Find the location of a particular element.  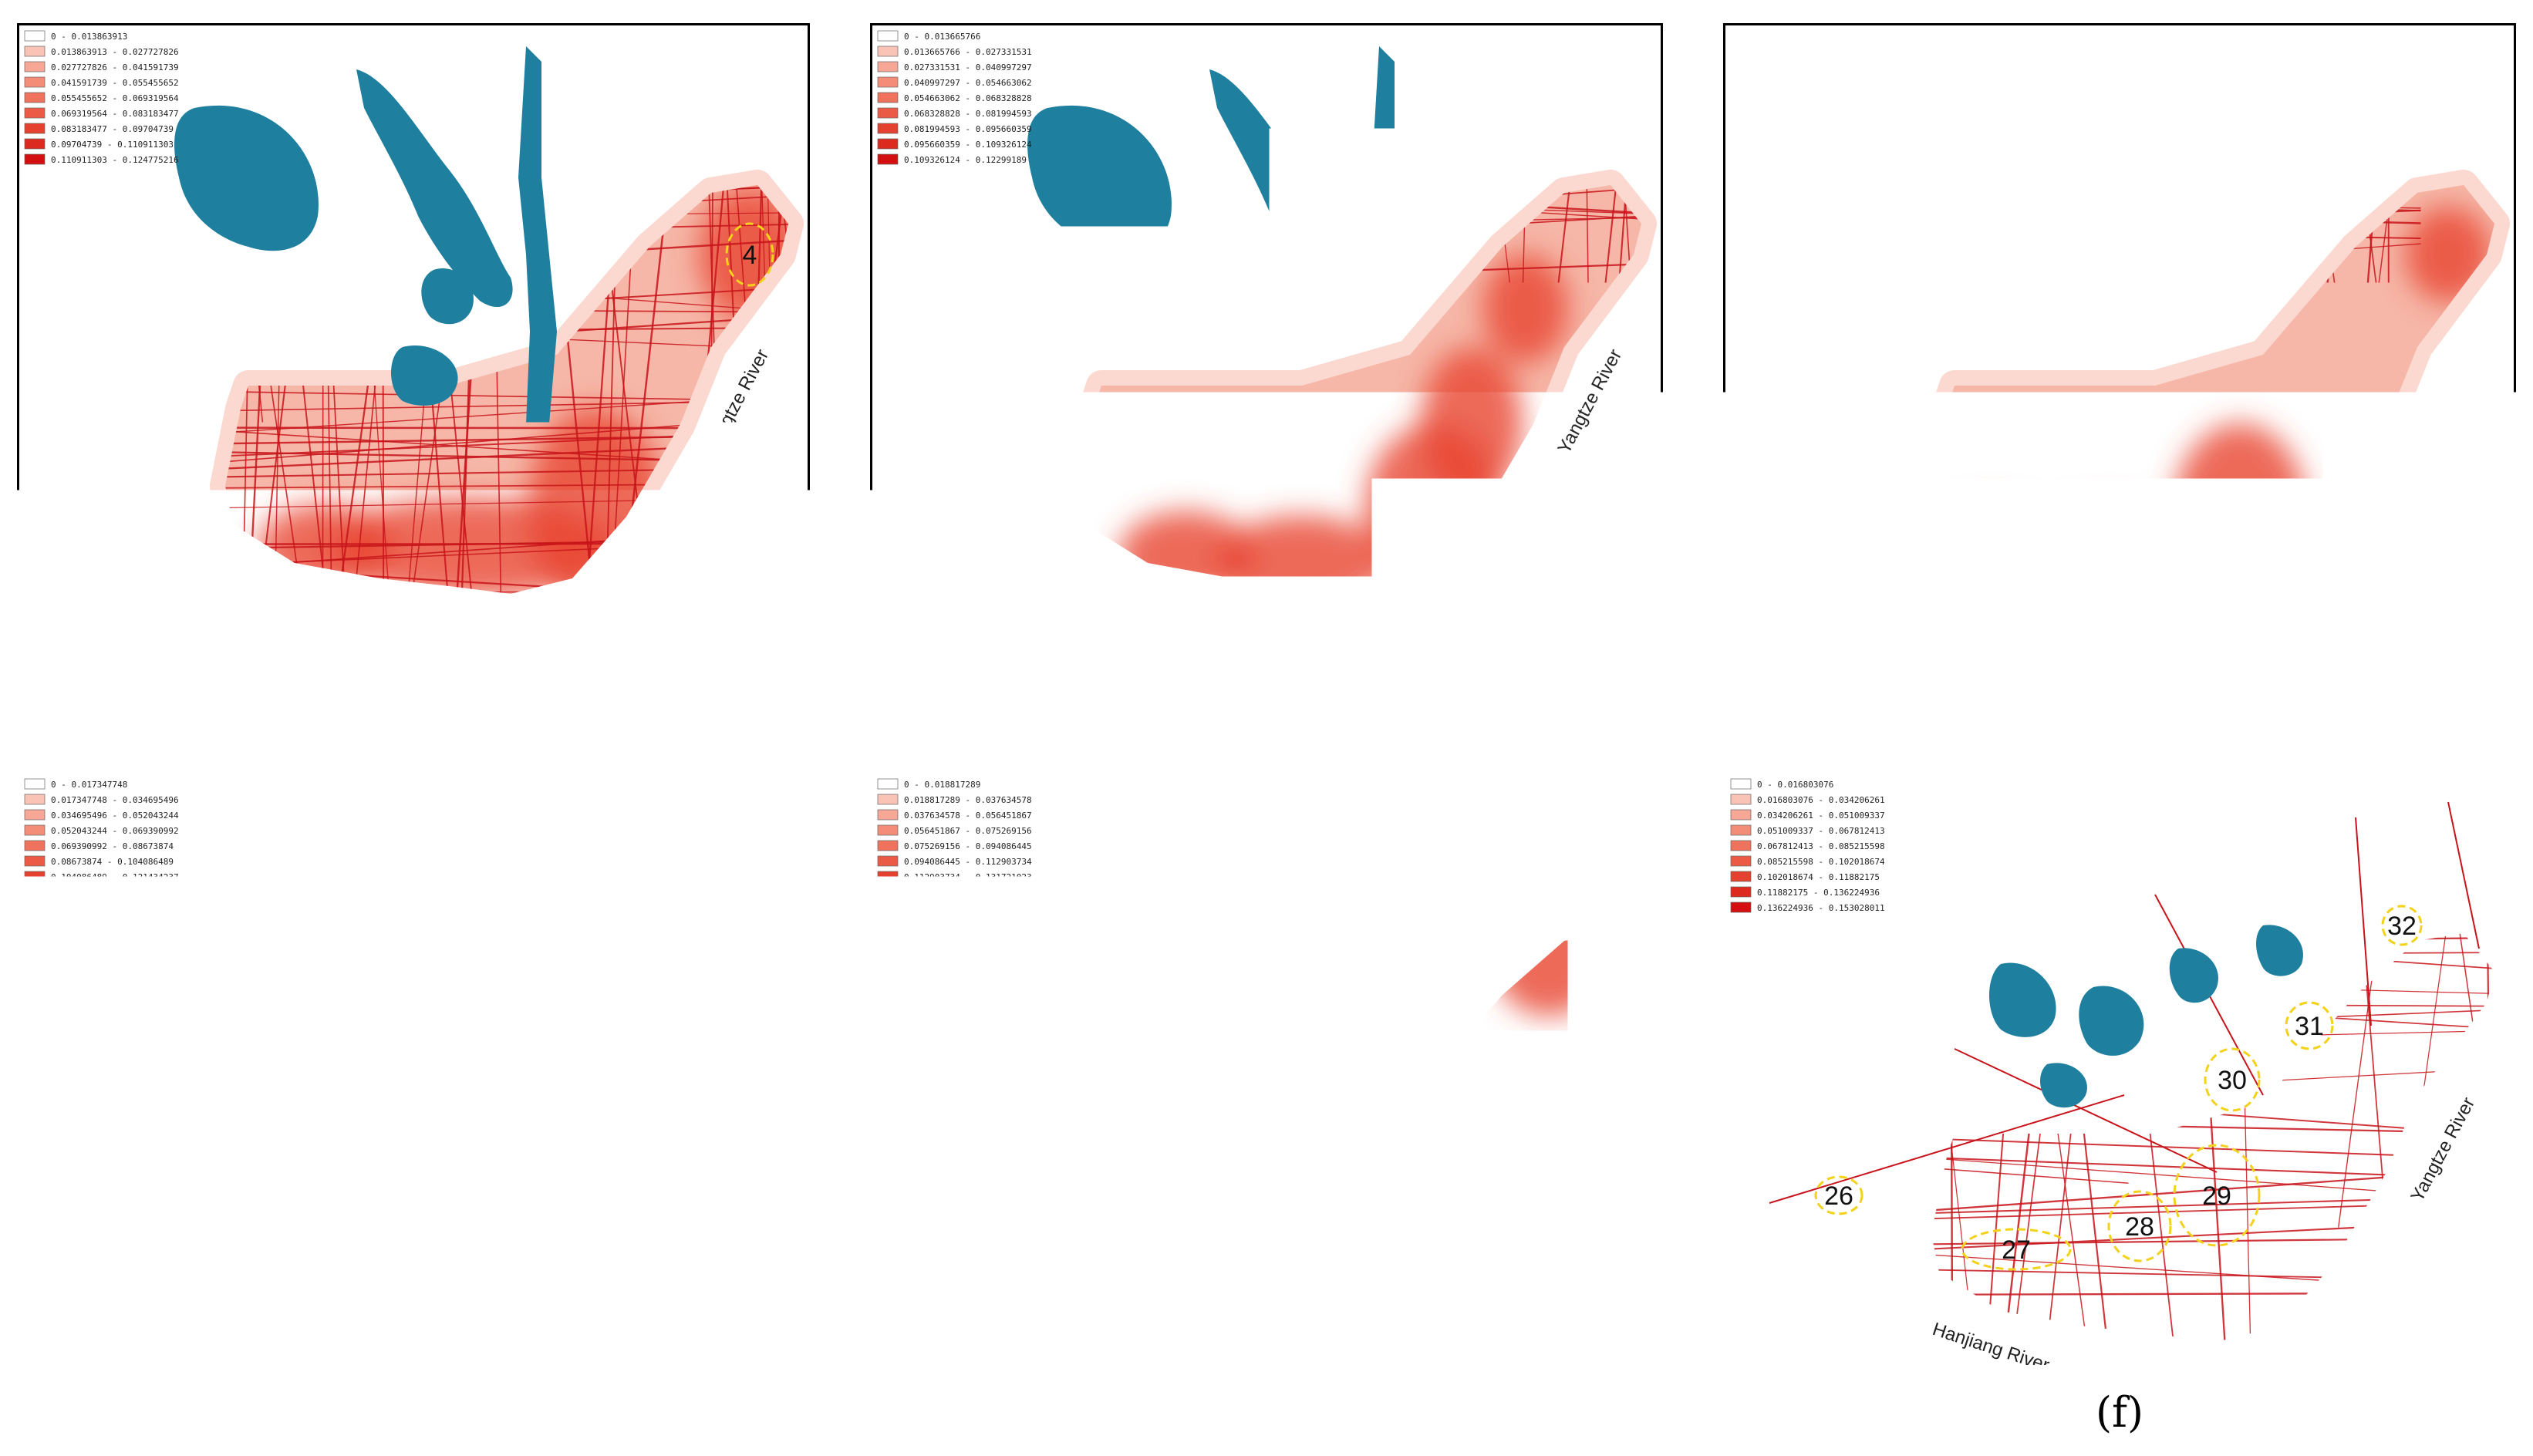

hotspot-label: 12 is located at coordinates (2240, 518).